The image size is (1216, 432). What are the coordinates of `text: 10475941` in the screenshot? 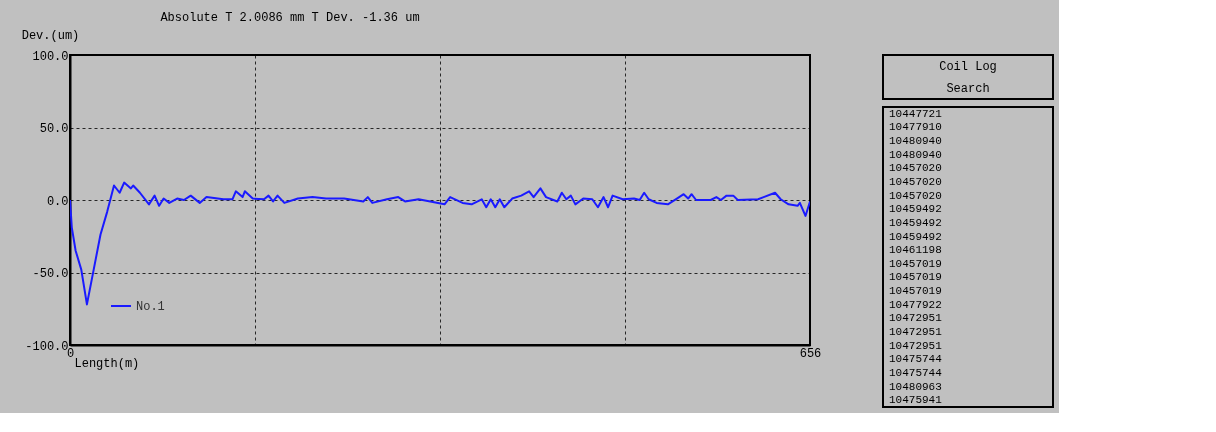 It's located at (916, 400).